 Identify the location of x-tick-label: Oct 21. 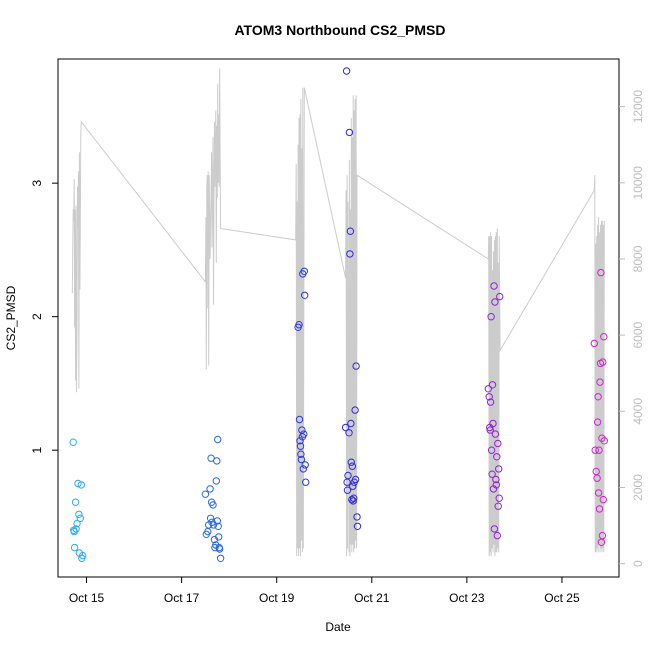
(372, 598).